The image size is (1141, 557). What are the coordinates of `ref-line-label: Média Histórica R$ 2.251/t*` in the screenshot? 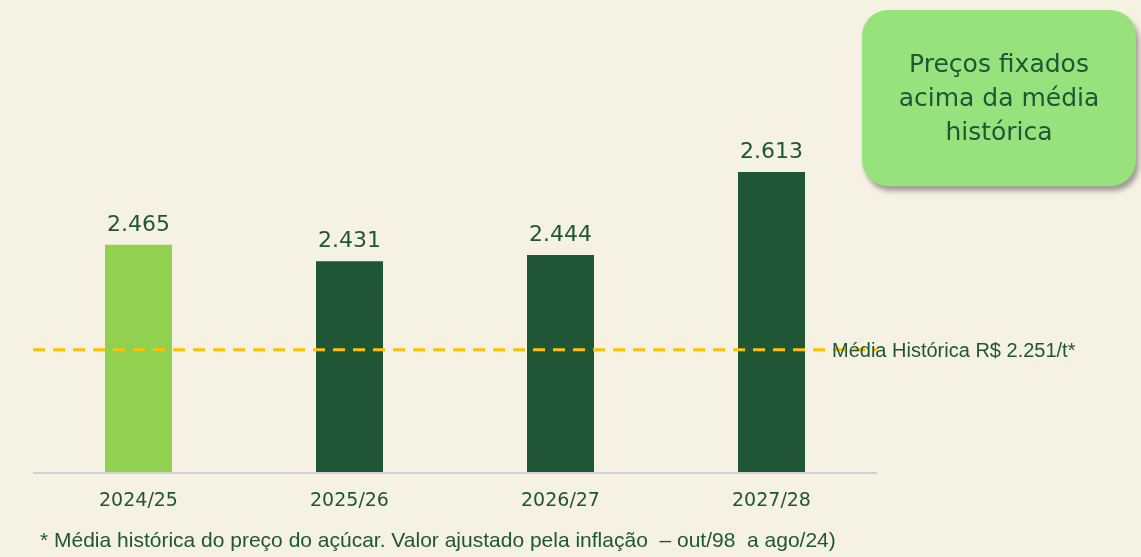 It's located at (954, 349).